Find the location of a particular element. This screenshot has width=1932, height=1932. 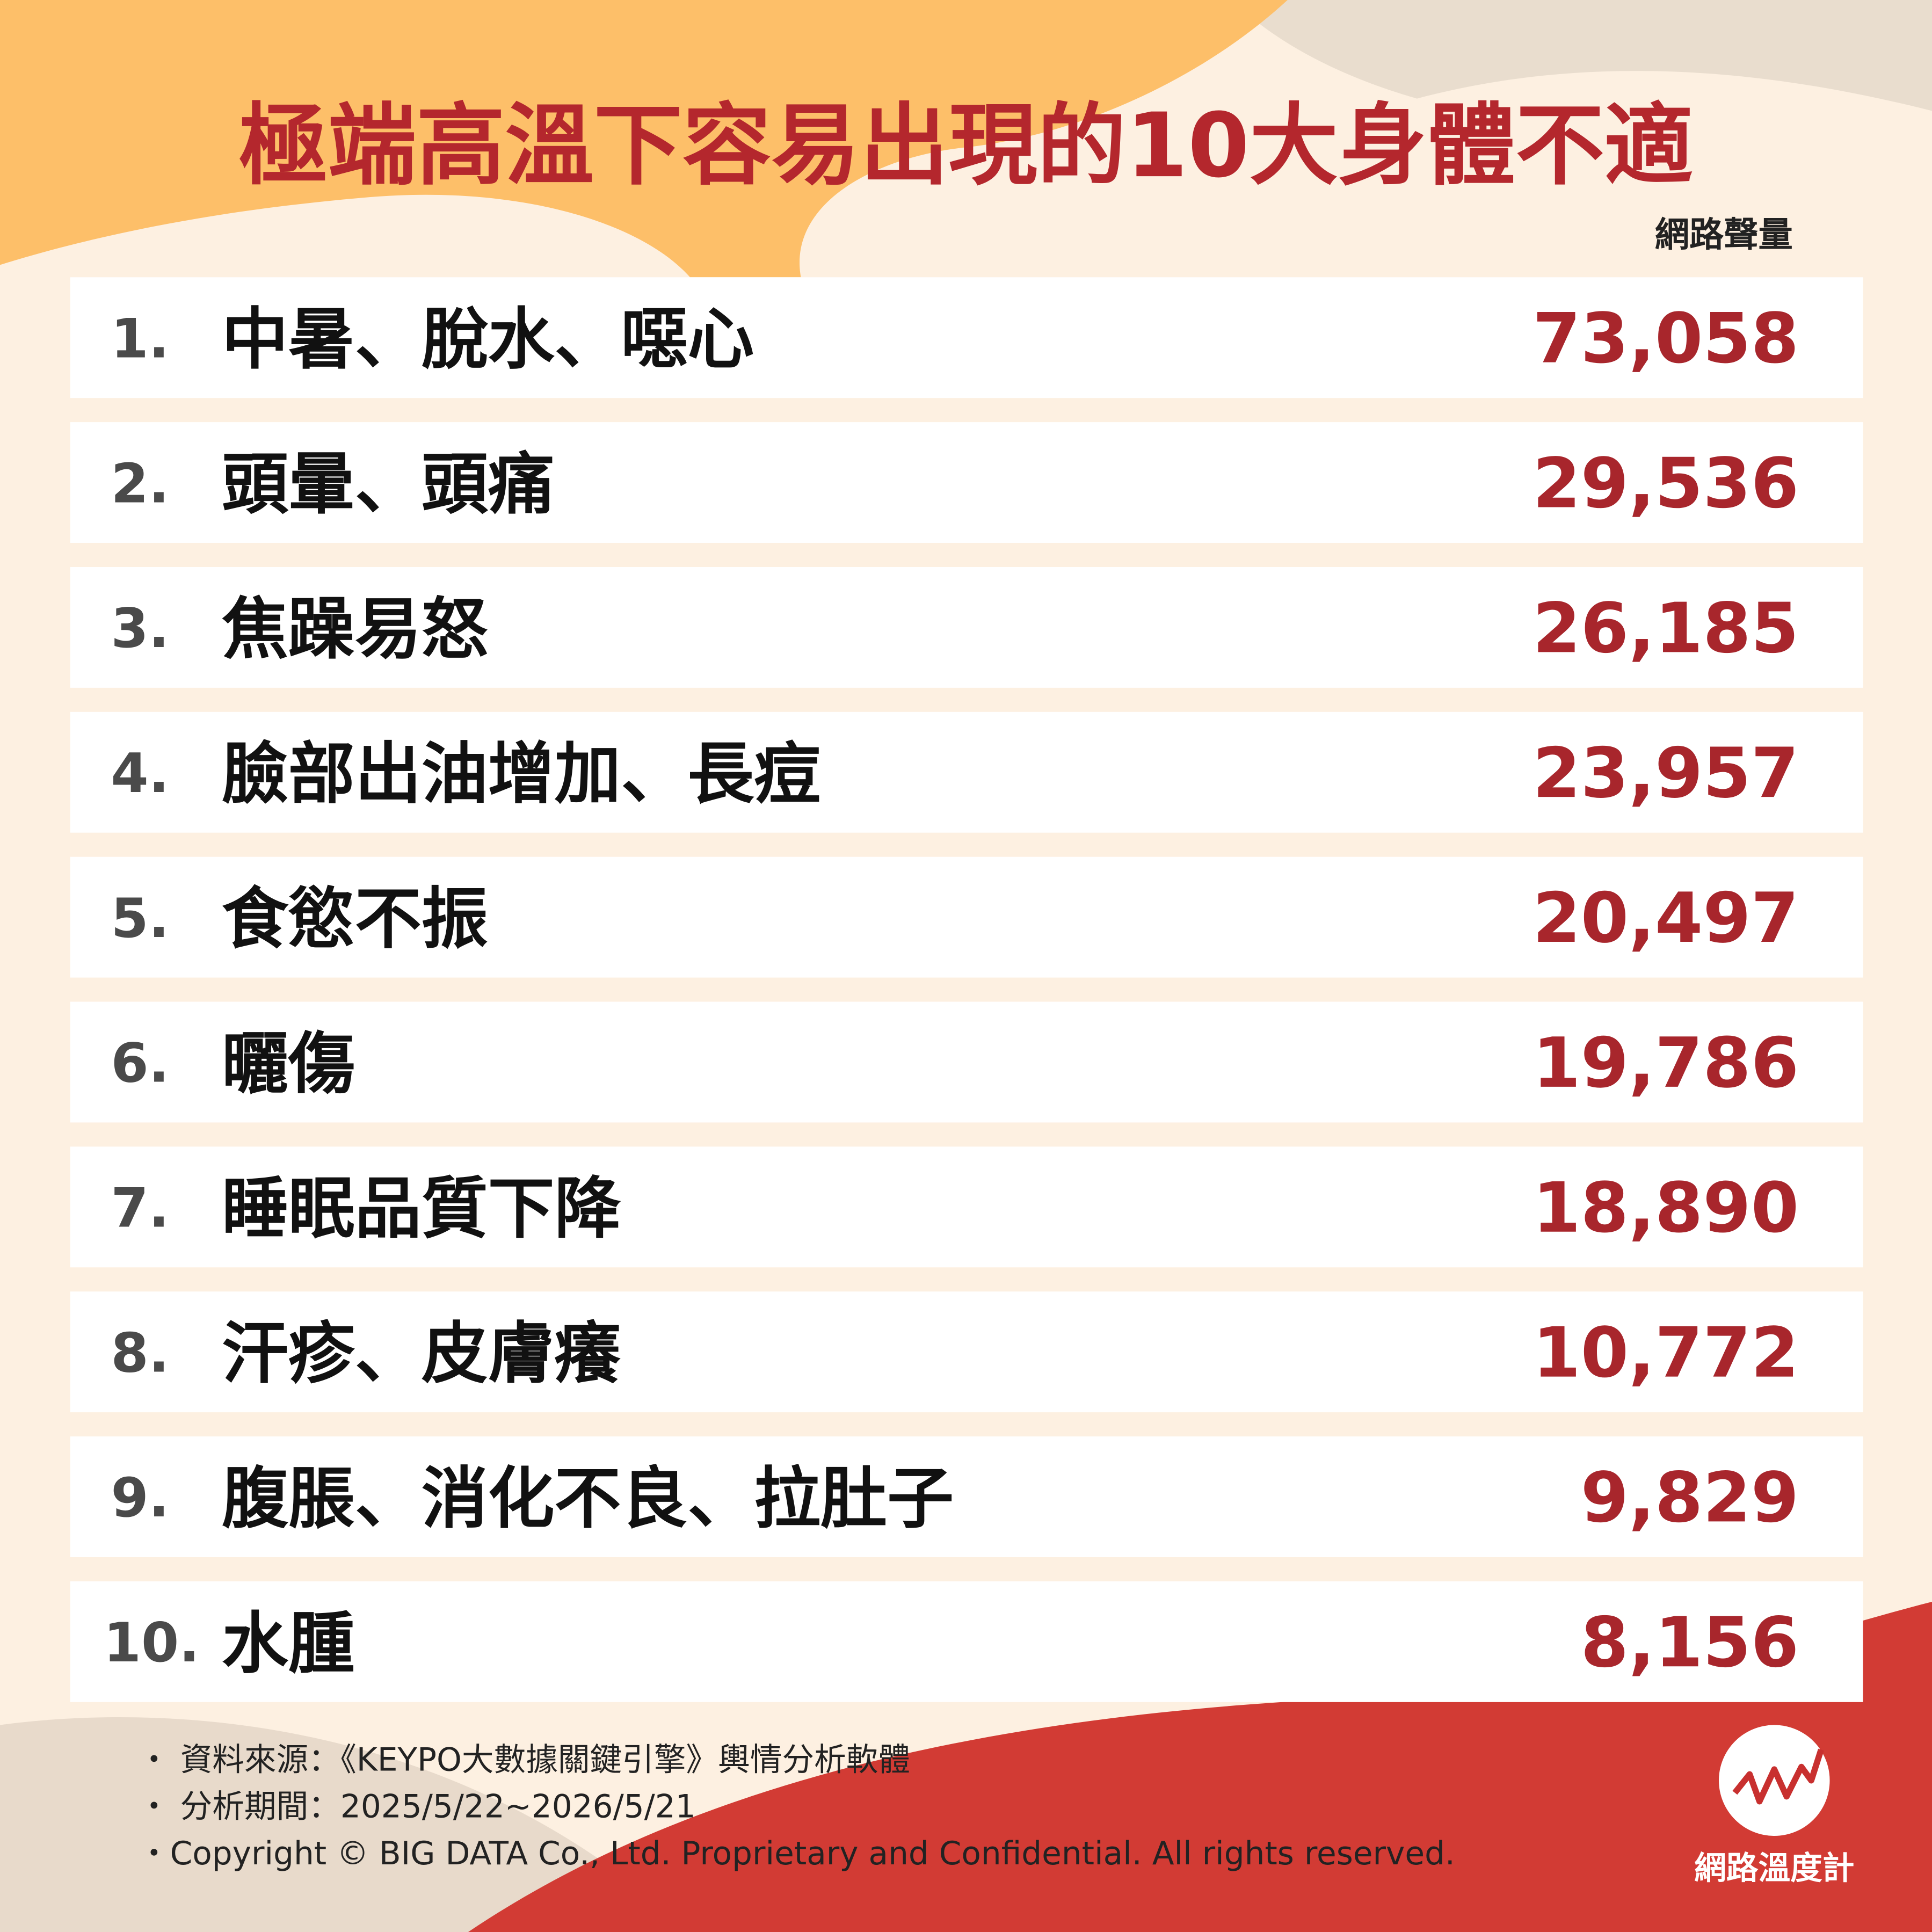

blob-top-left is located at coordinates (644, 139).